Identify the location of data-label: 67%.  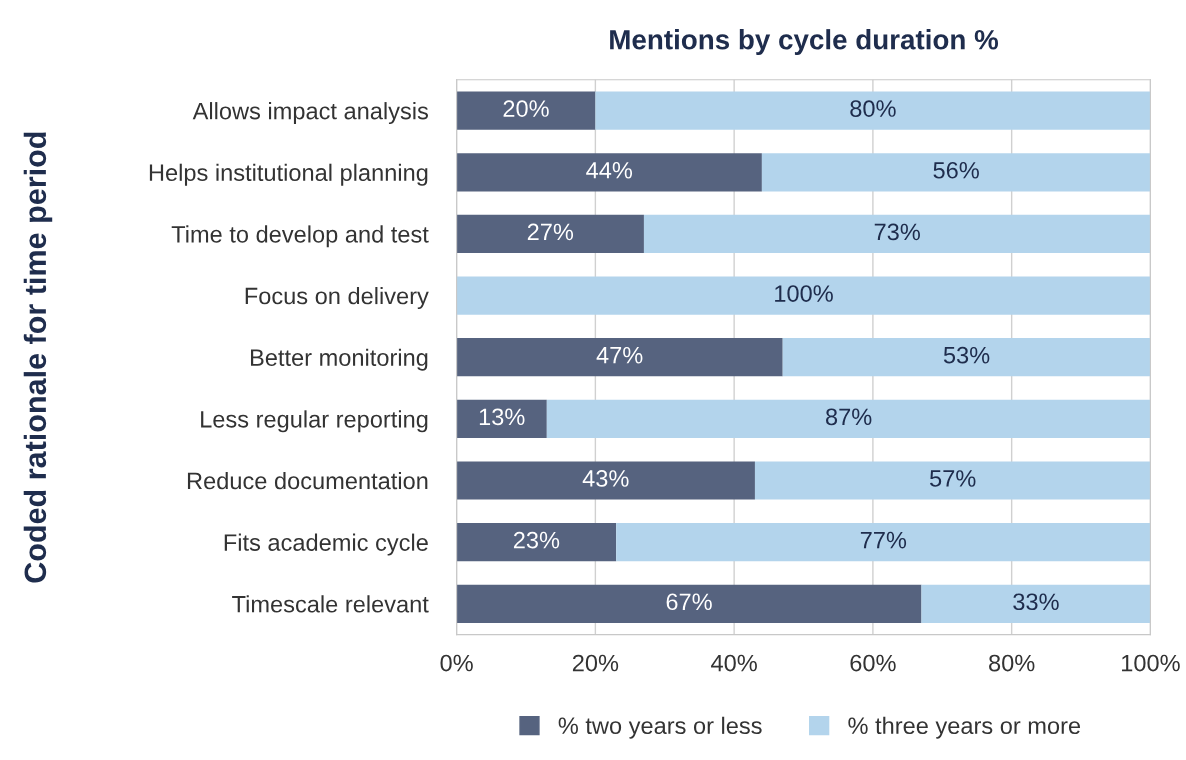
(689, 602).